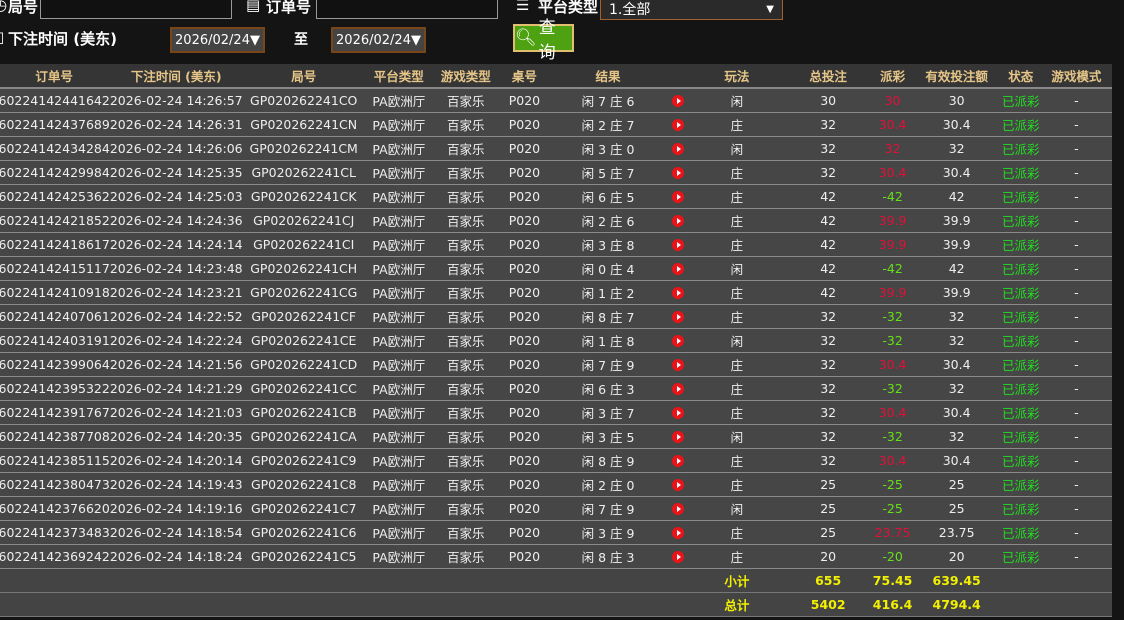  What do you see at coordinates (303, 316) in the screenshot?
I see `round-id-cell: GP020262241CF` at bounding box center [303, 316].